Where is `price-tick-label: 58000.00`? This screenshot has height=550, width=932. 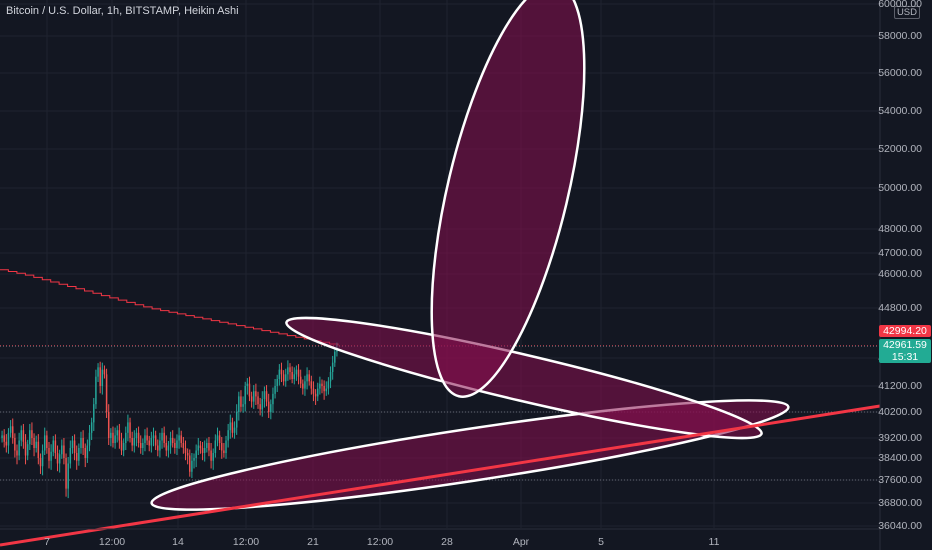
price-tick-label: 58000.00 is located at coordinates (900, 36).